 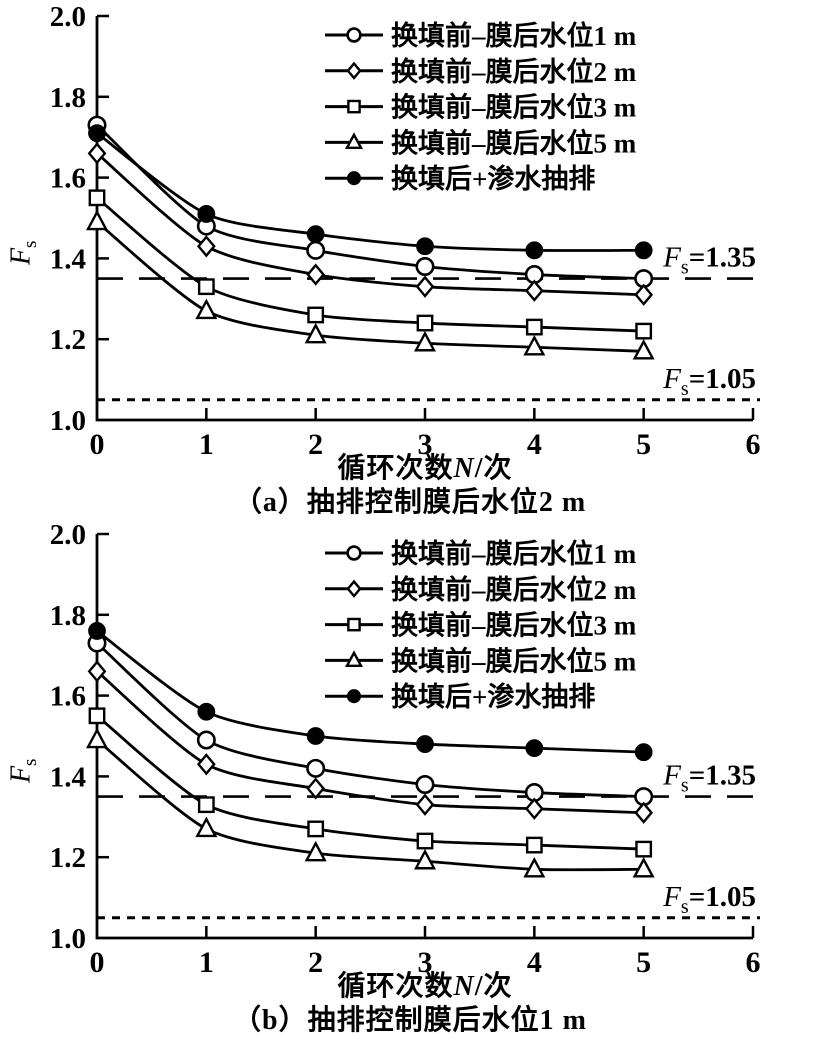 I want to click on legend-entry-0: 换填前–膜后水位1 m, so click(x=481, y=553).